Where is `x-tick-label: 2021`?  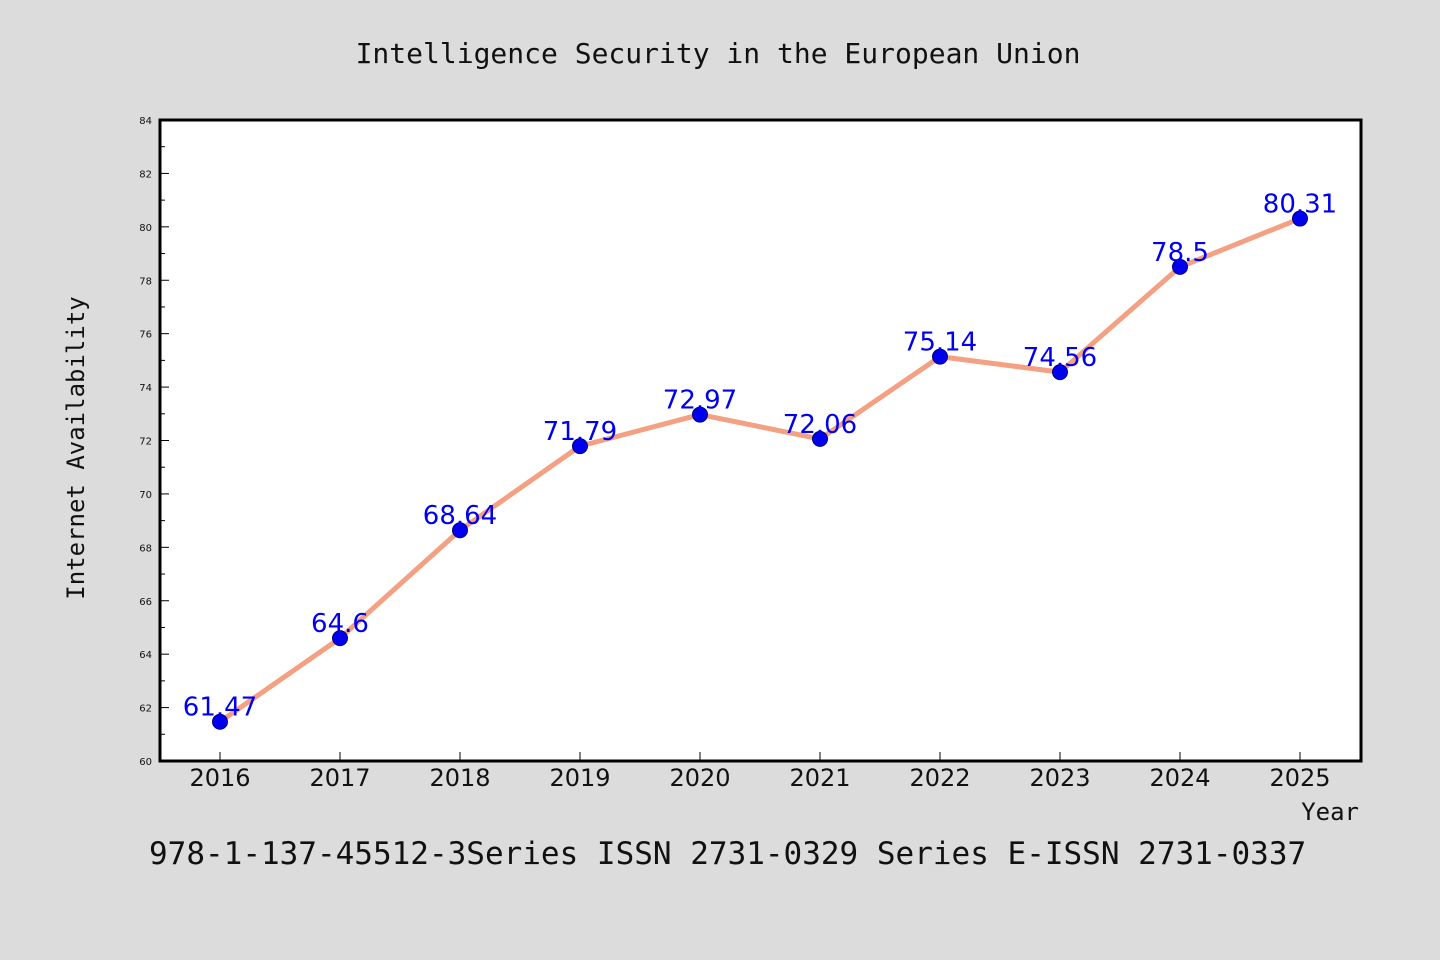 x-tick-label: 2021 is located at coordinates (819, 778).